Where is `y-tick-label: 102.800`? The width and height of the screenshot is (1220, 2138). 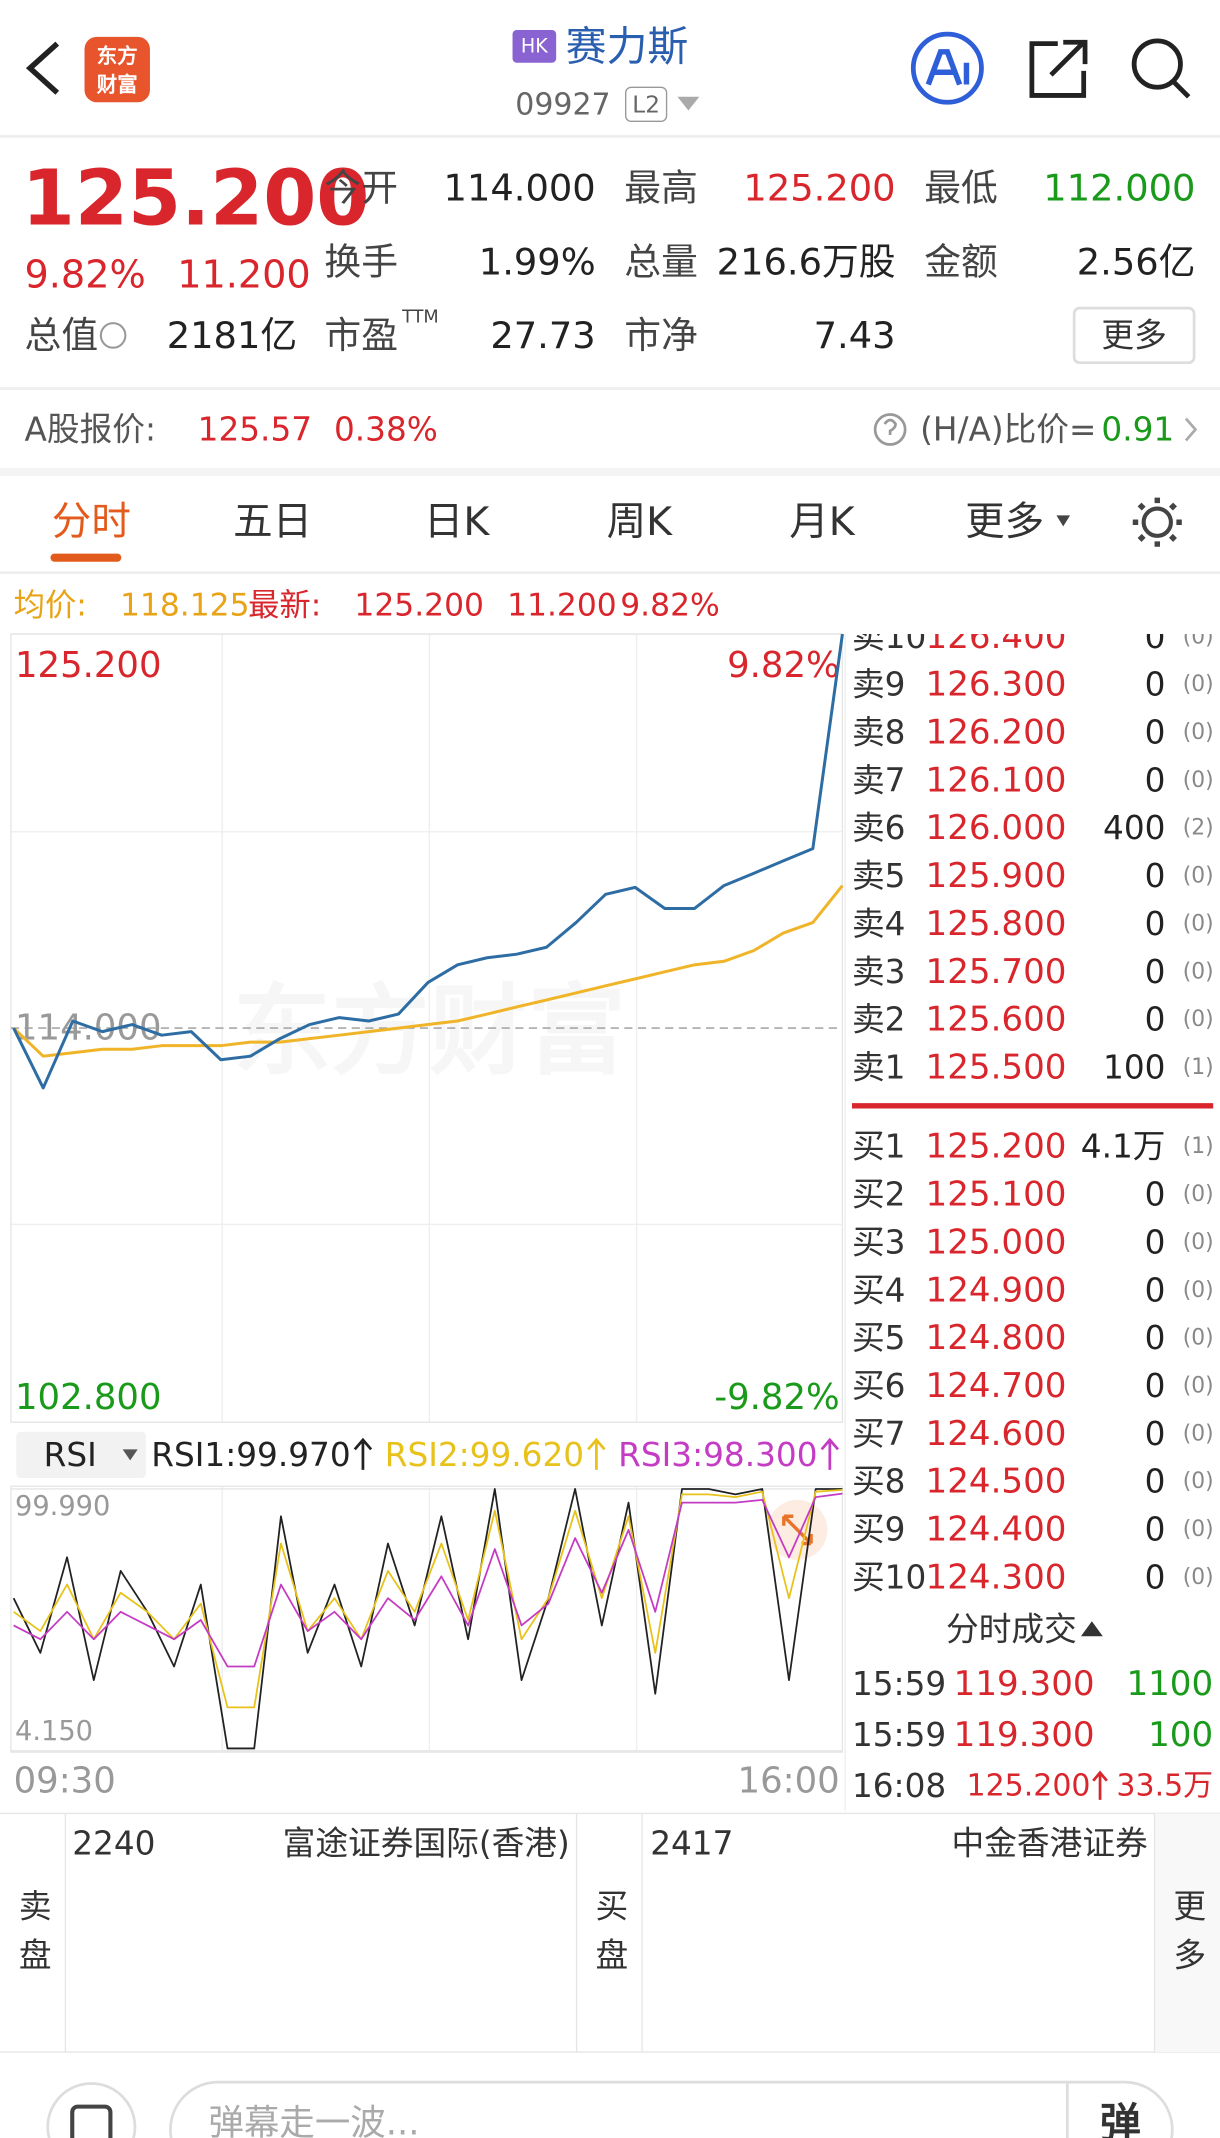 y-tick-label: 102.800 is located at coordinates (88, 1397).